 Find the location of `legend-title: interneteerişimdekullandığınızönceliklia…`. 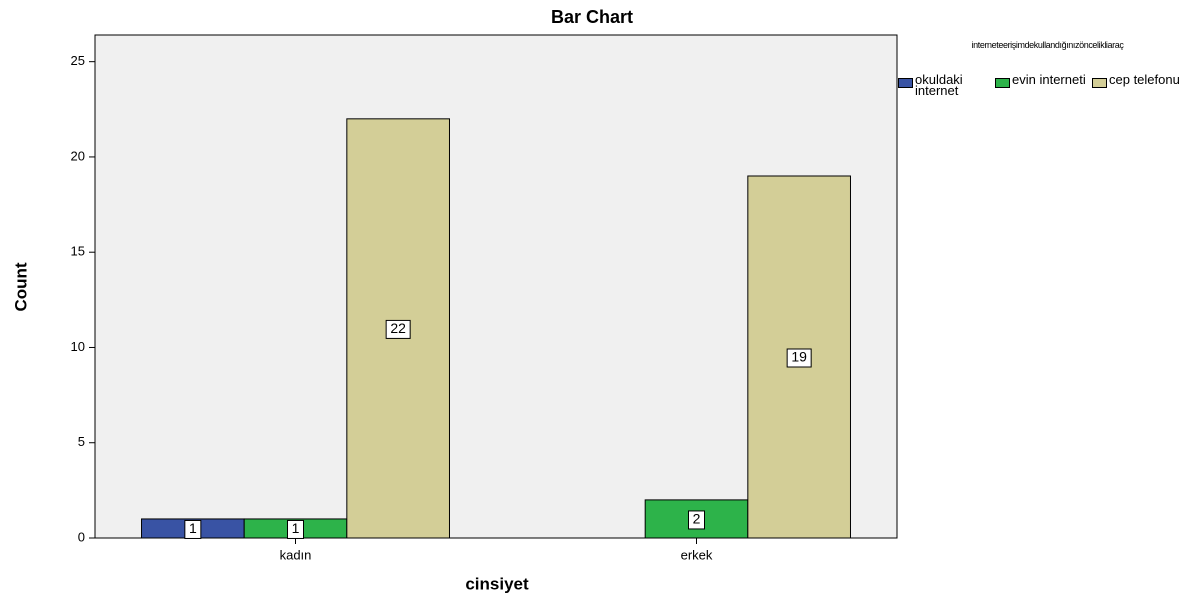

legend-title: interneteerişimdekullandığınızönceliklia… is located at coordinates (1047, 45).